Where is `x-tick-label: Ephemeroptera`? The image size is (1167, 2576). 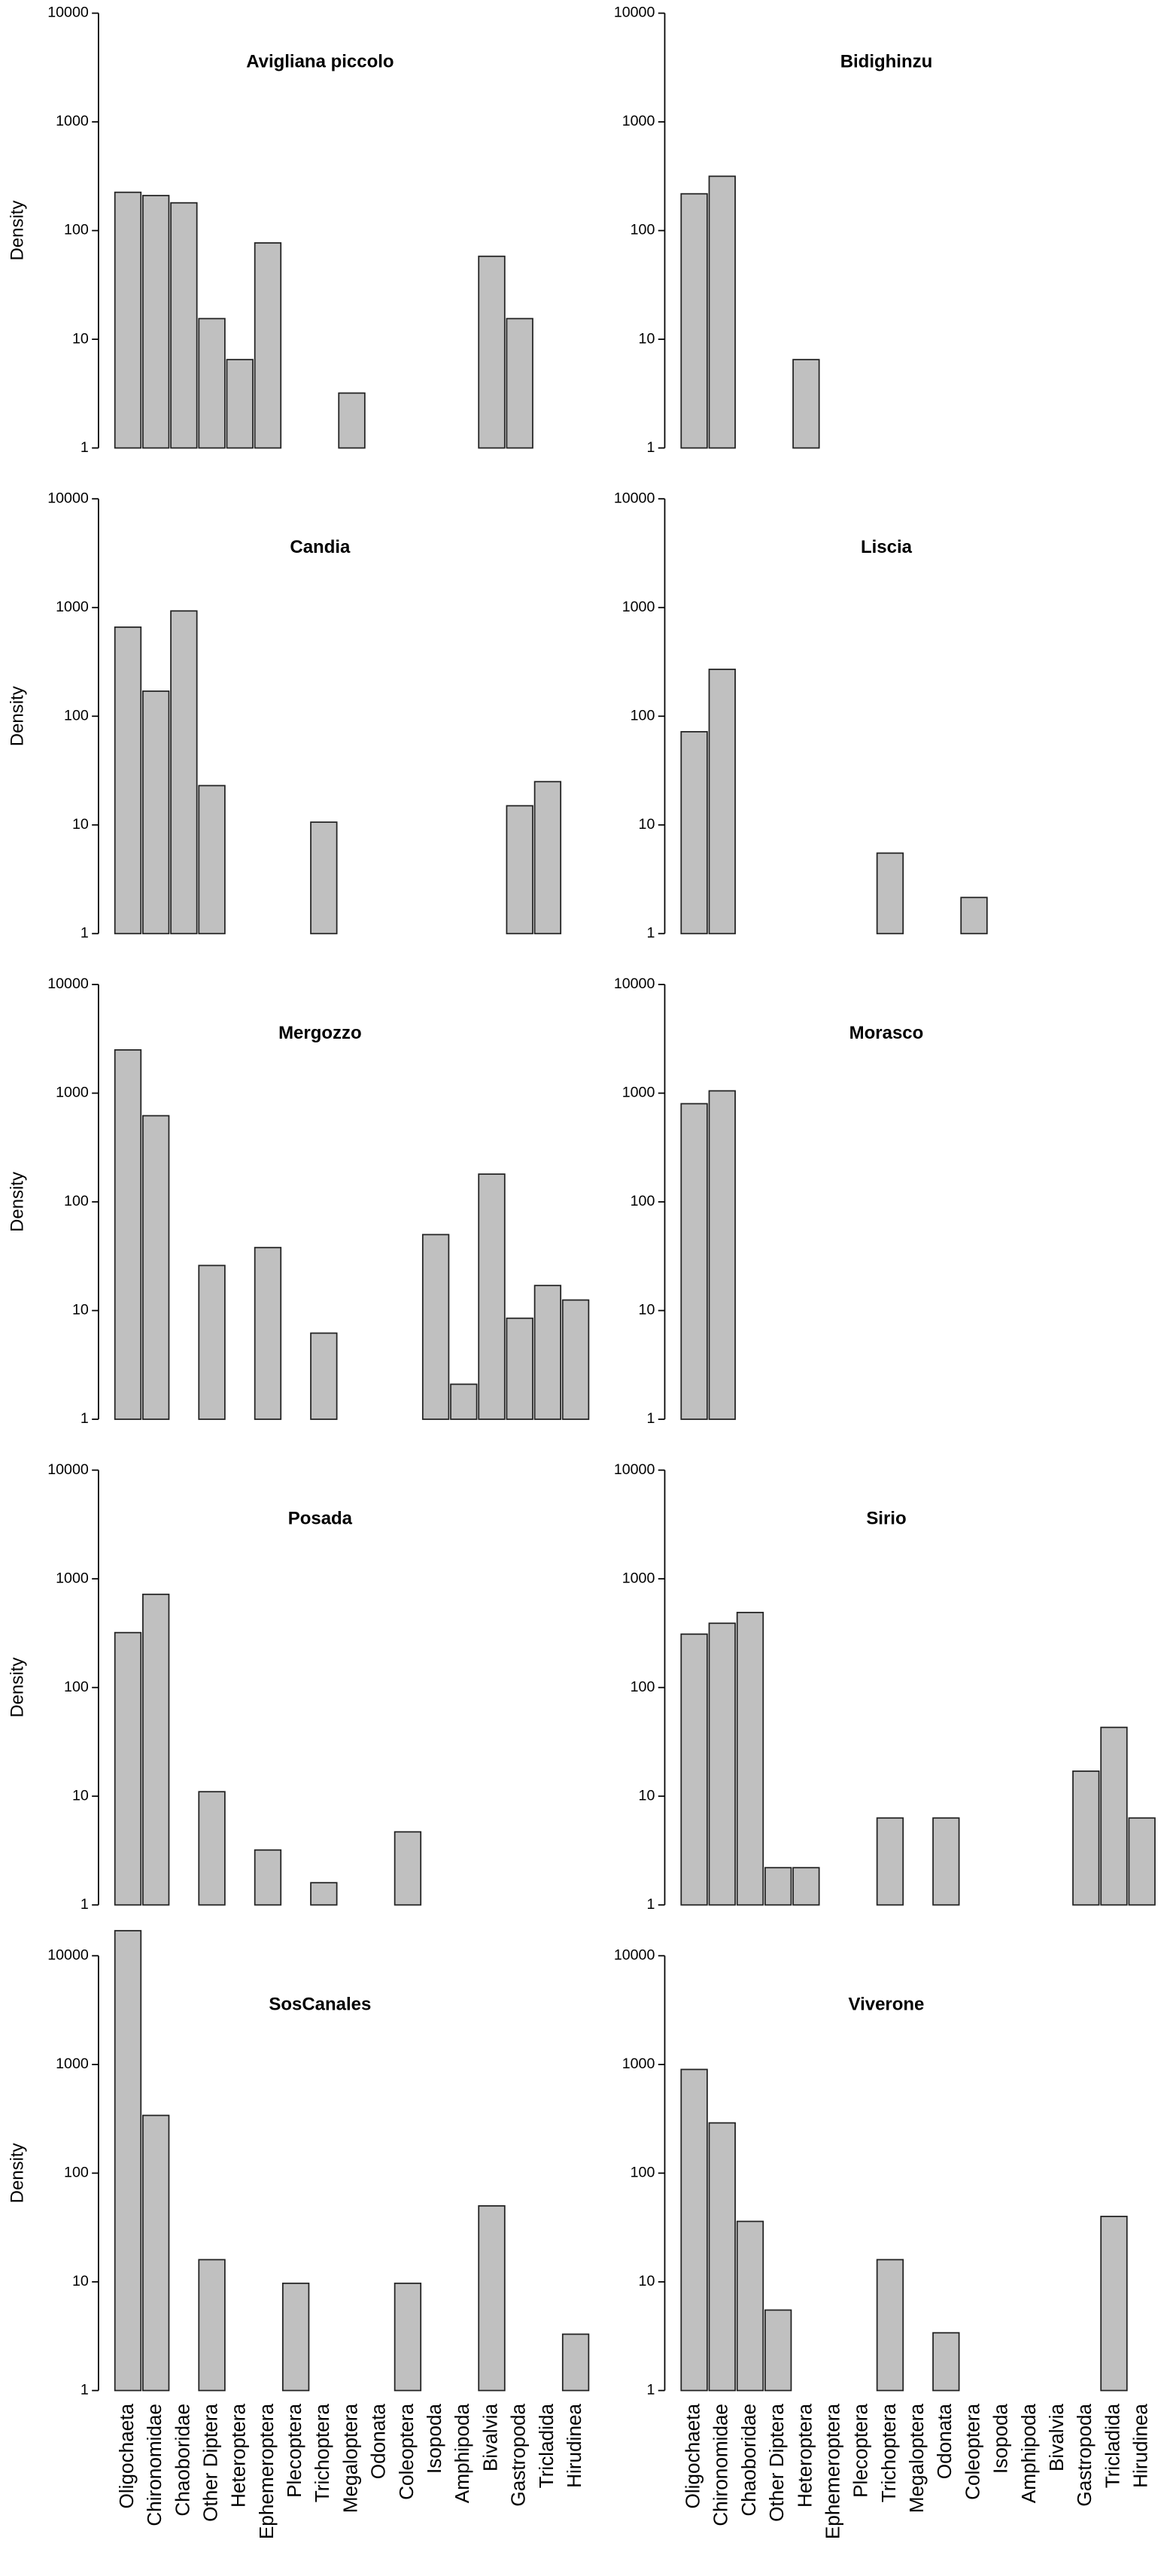 x-tick-label: Ephemeroptera is located at coordinates (832, 2471).